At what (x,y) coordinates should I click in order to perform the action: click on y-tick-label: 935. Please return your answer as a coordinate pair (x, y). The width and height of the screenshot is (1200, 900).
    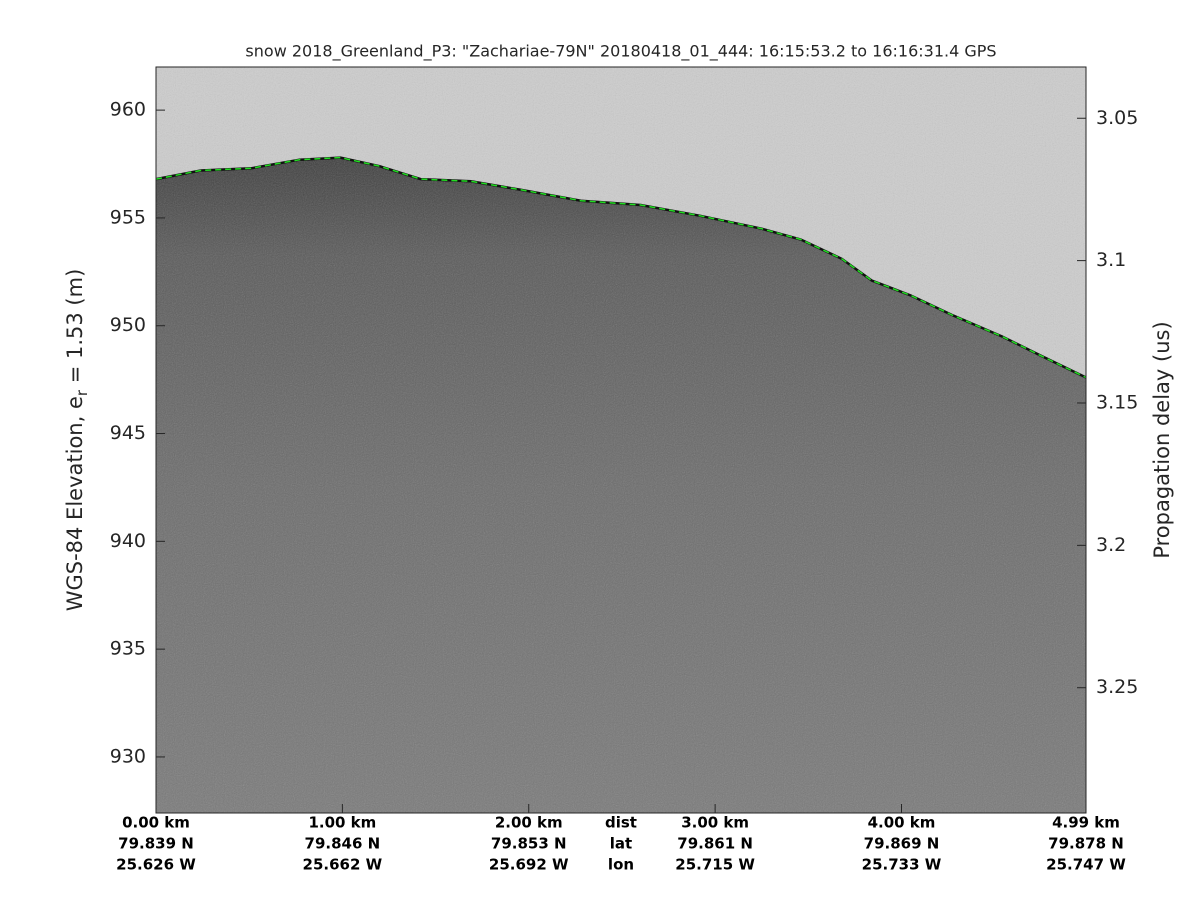
    Looking at the image, I should click on (128, 649).